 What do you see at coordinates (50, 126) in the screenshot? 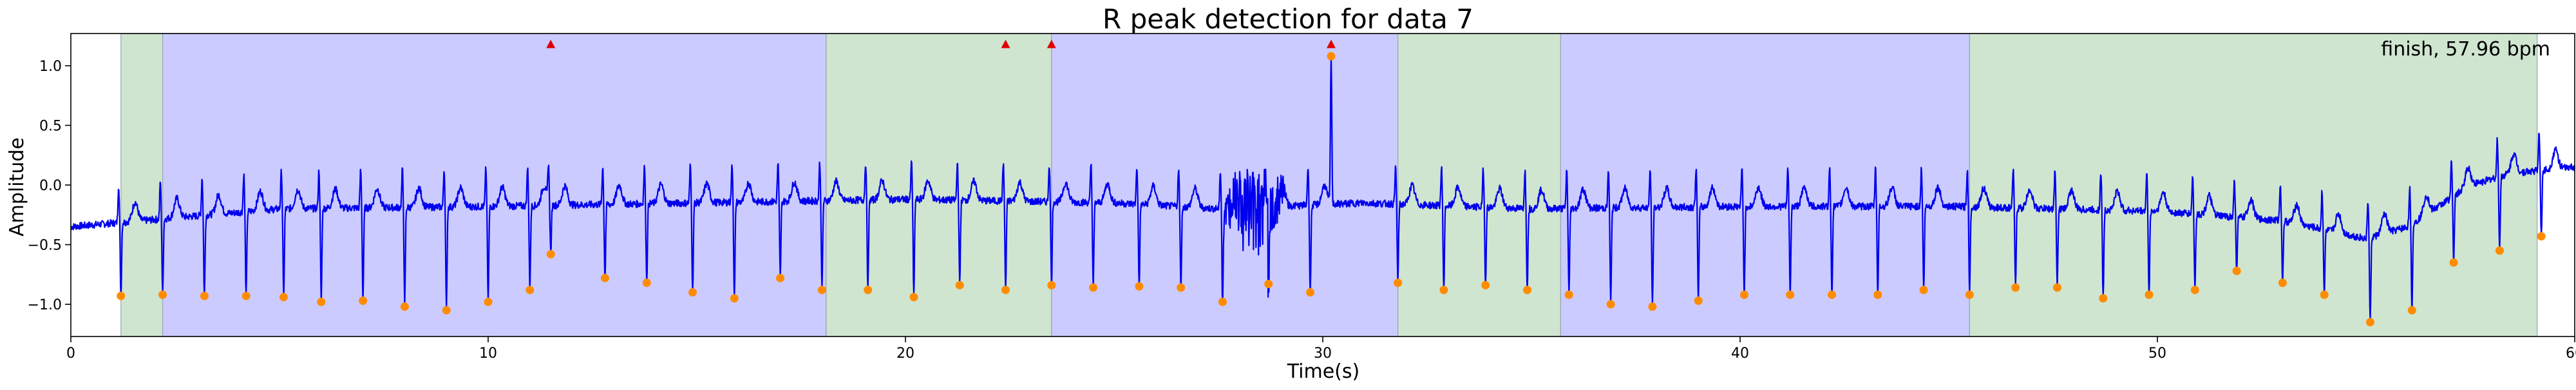
I see `y-tick-label: 0.5` at bounding box center [50, 126].